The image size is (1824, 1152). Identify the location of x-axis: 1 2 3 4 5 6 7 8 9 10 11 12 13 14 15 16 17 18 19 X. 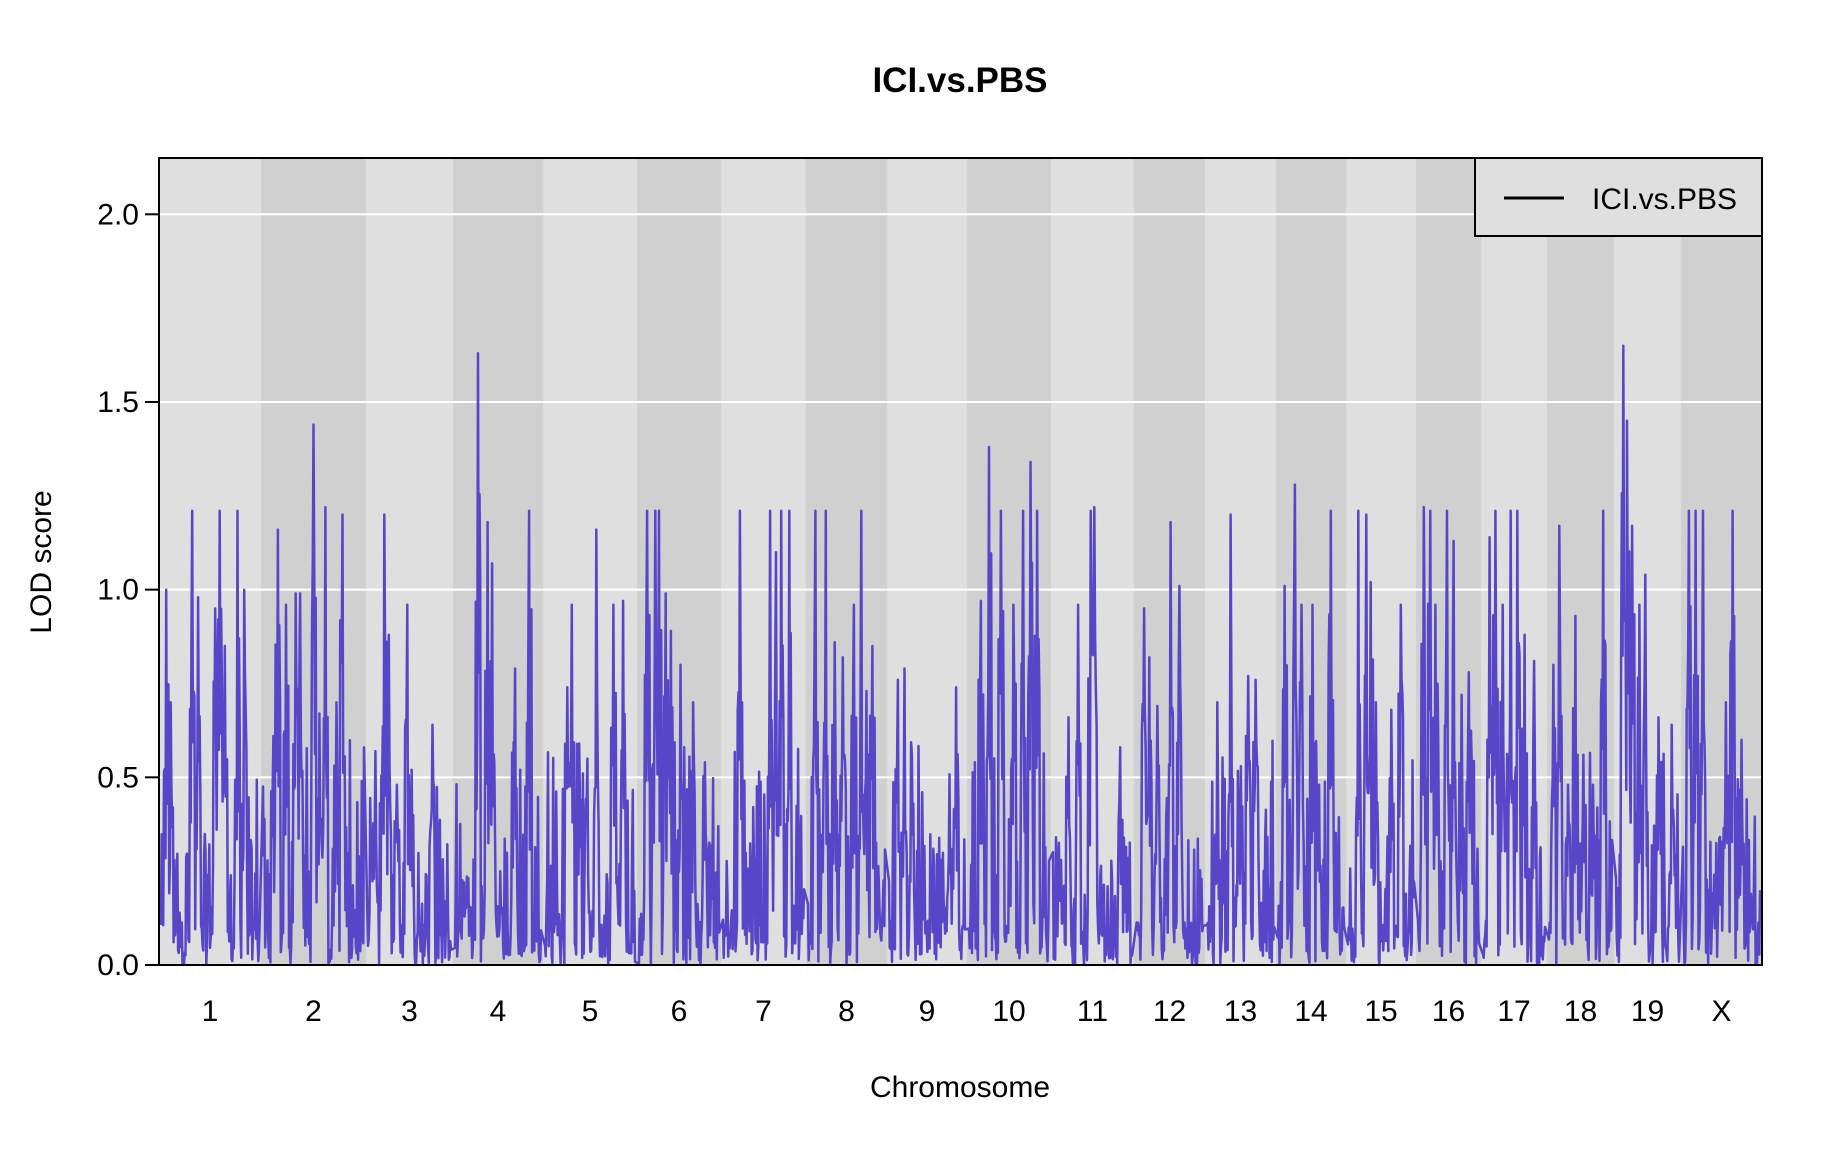
(967, 1011).